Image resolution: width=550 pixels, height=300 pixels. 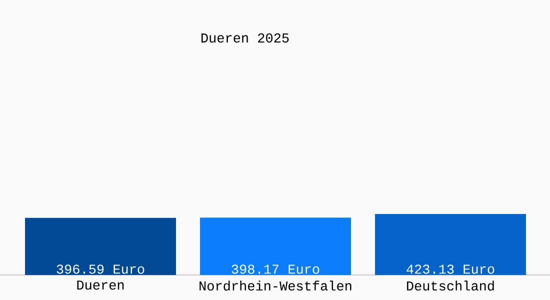 What do you see at coordinates (450, 269) in the screenshot?
I see `data-label: 423.13 Euro` at bounding box center [450, 269].